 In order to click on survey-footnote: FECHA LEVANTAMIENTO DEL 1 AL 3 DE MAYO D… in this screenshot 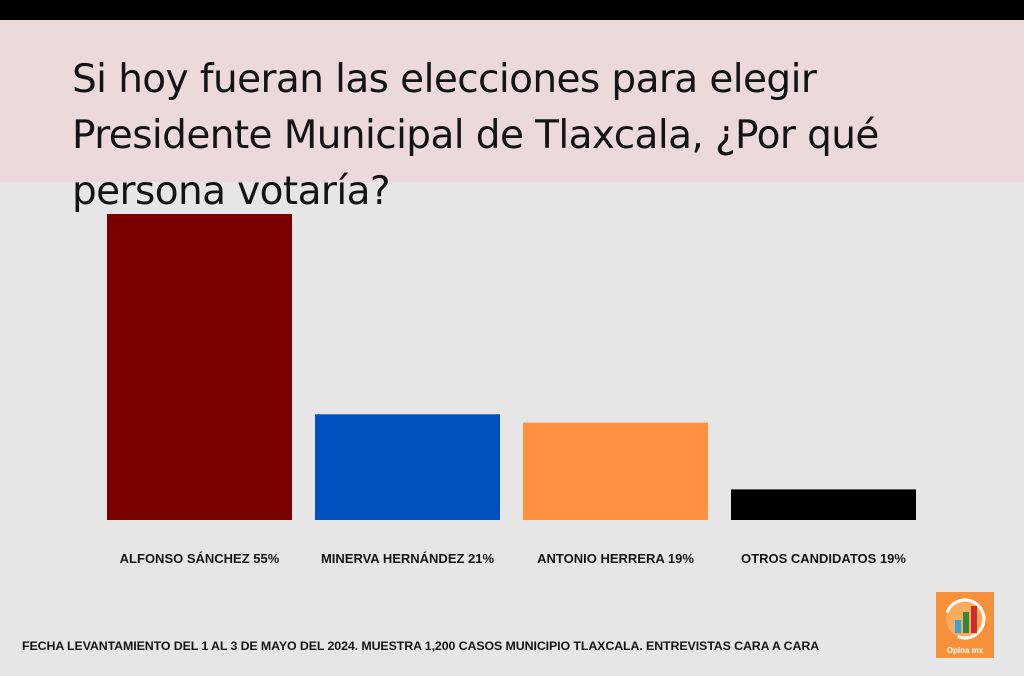, I will do `click(421, 646)`.